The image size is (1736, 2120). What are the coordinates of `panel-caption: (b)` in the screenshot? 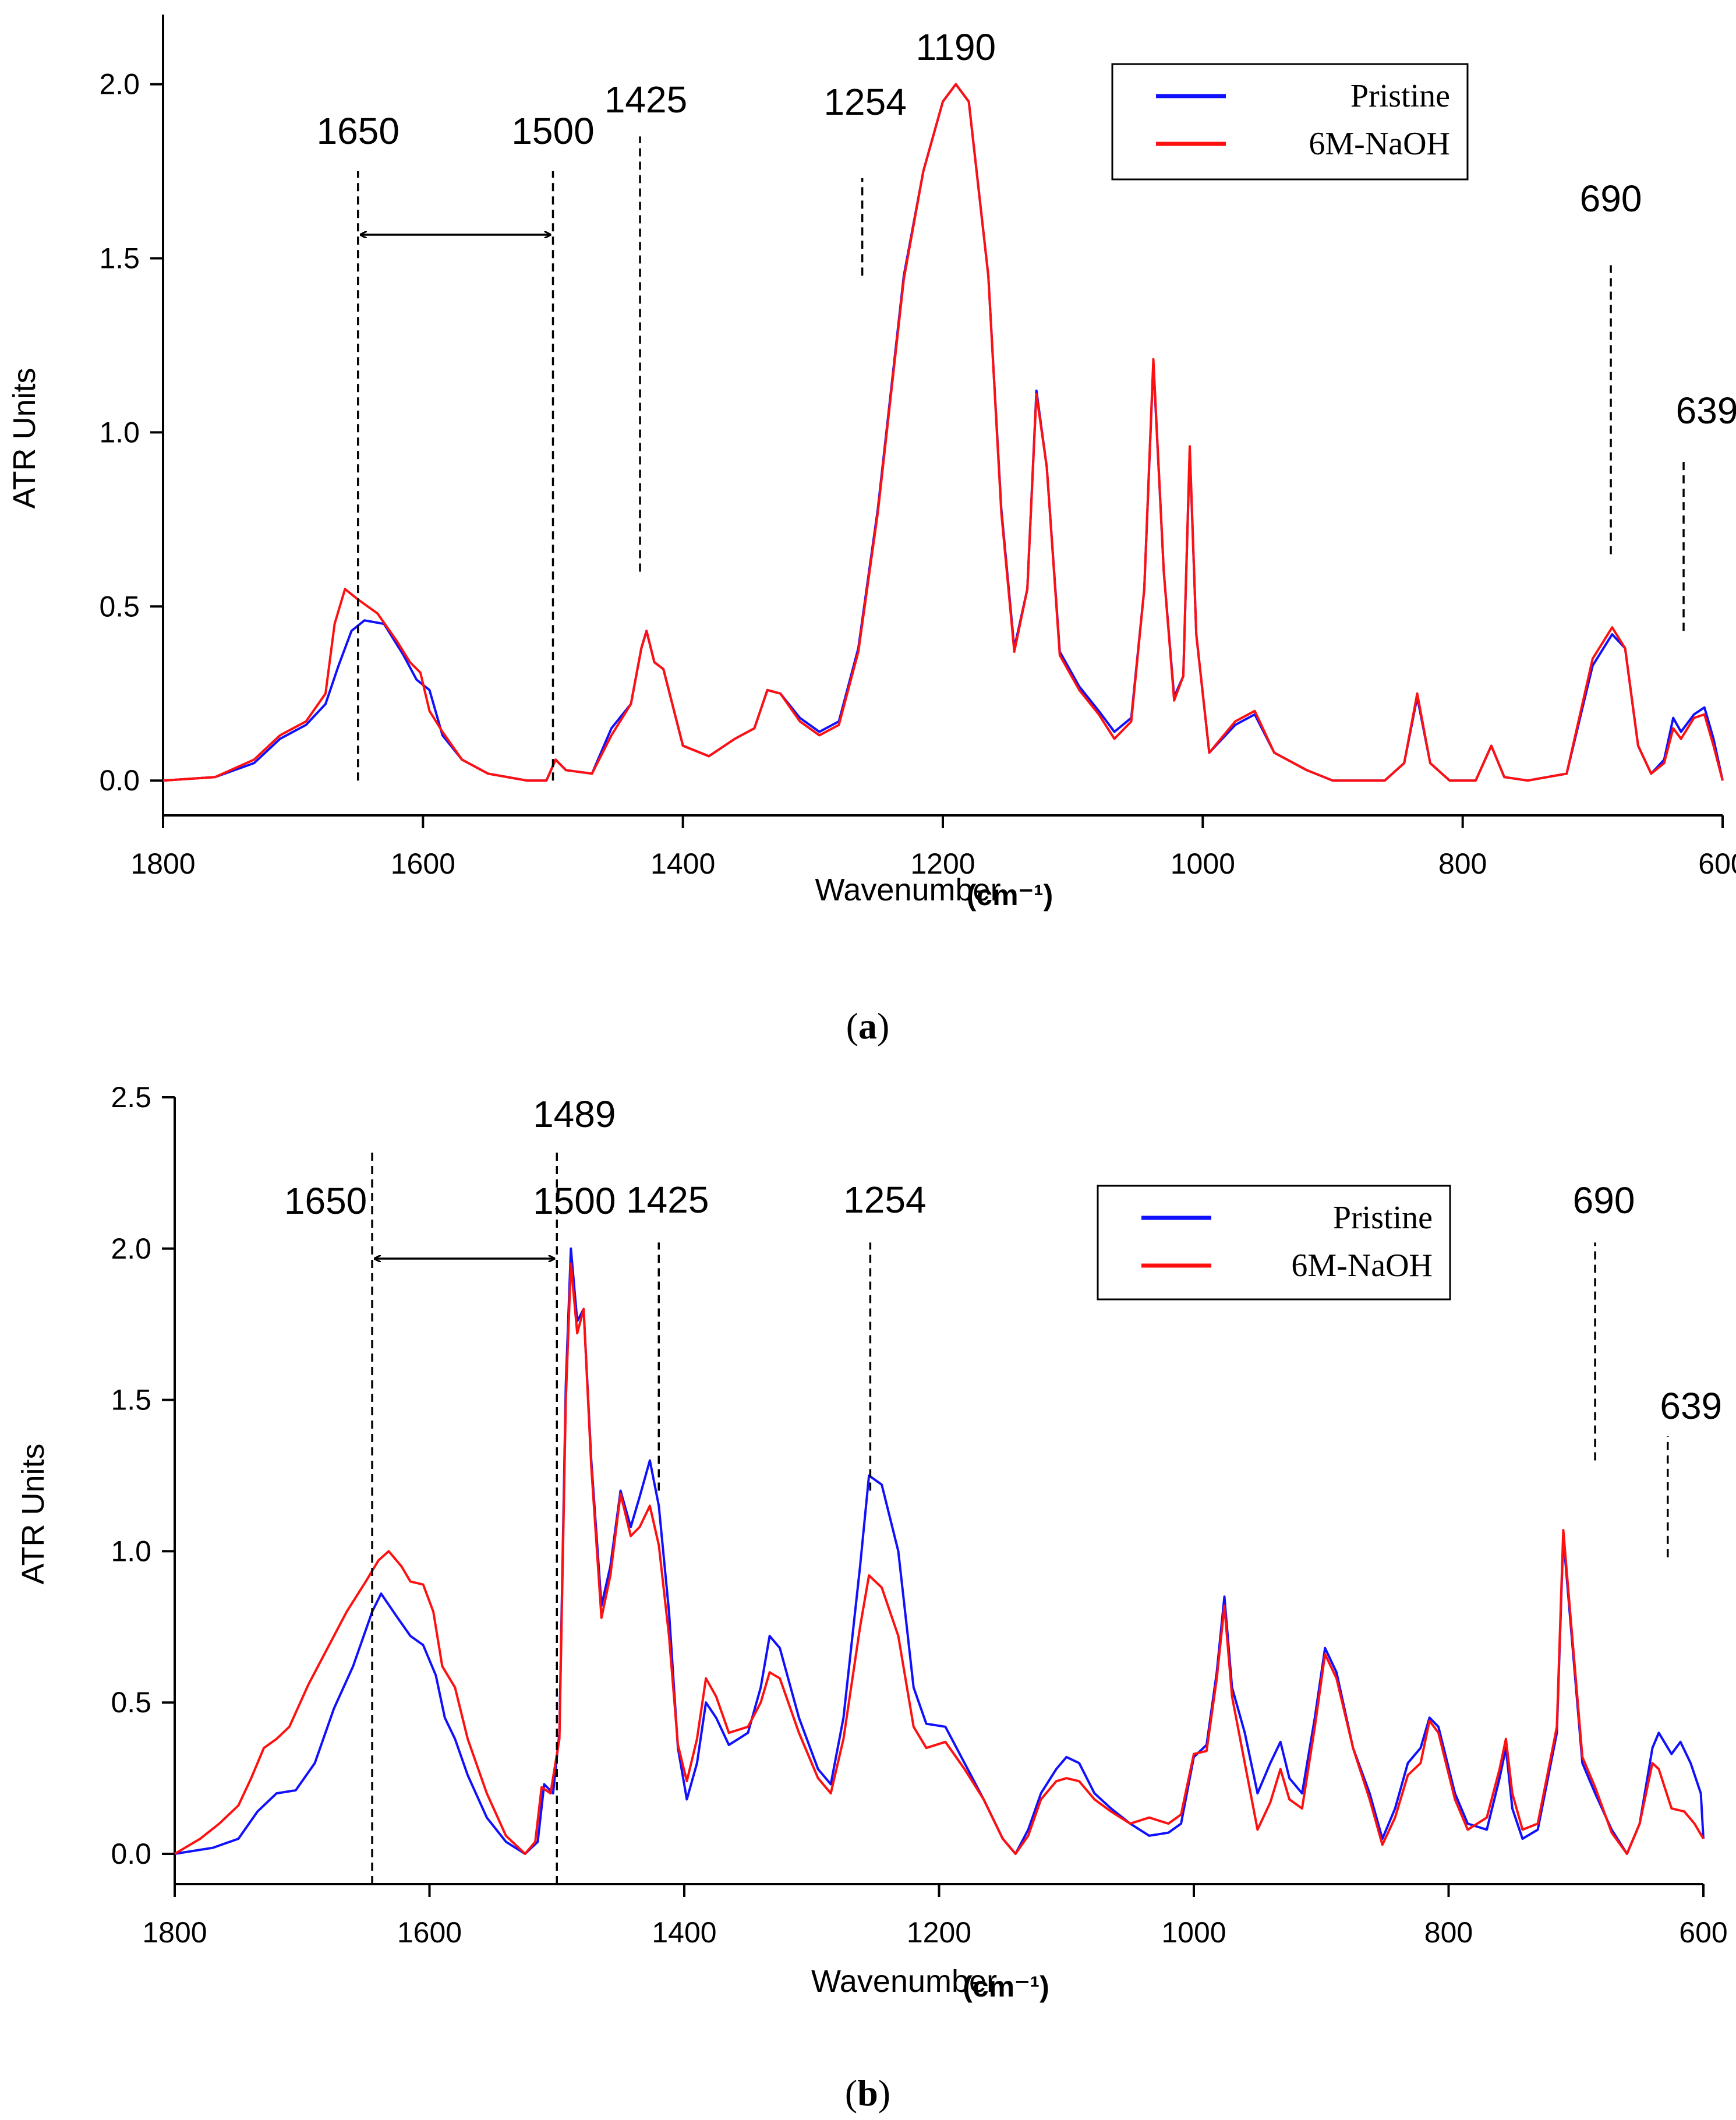 It's located at (867, 2093).